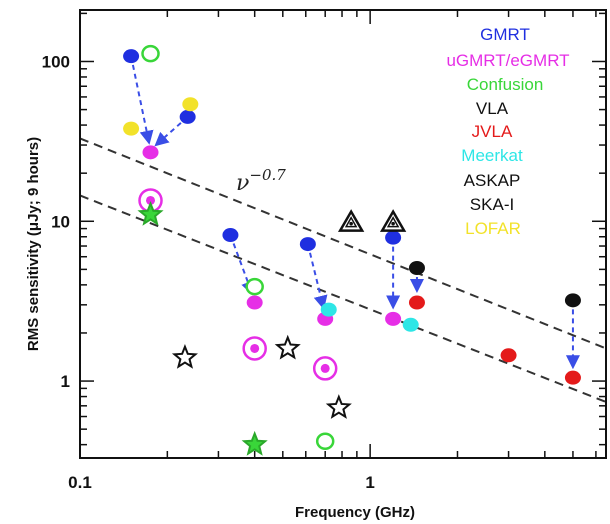  Describe the element at coordinates (492, 131) in the screenshot. I see `legend-entry: JVLA` at that location.